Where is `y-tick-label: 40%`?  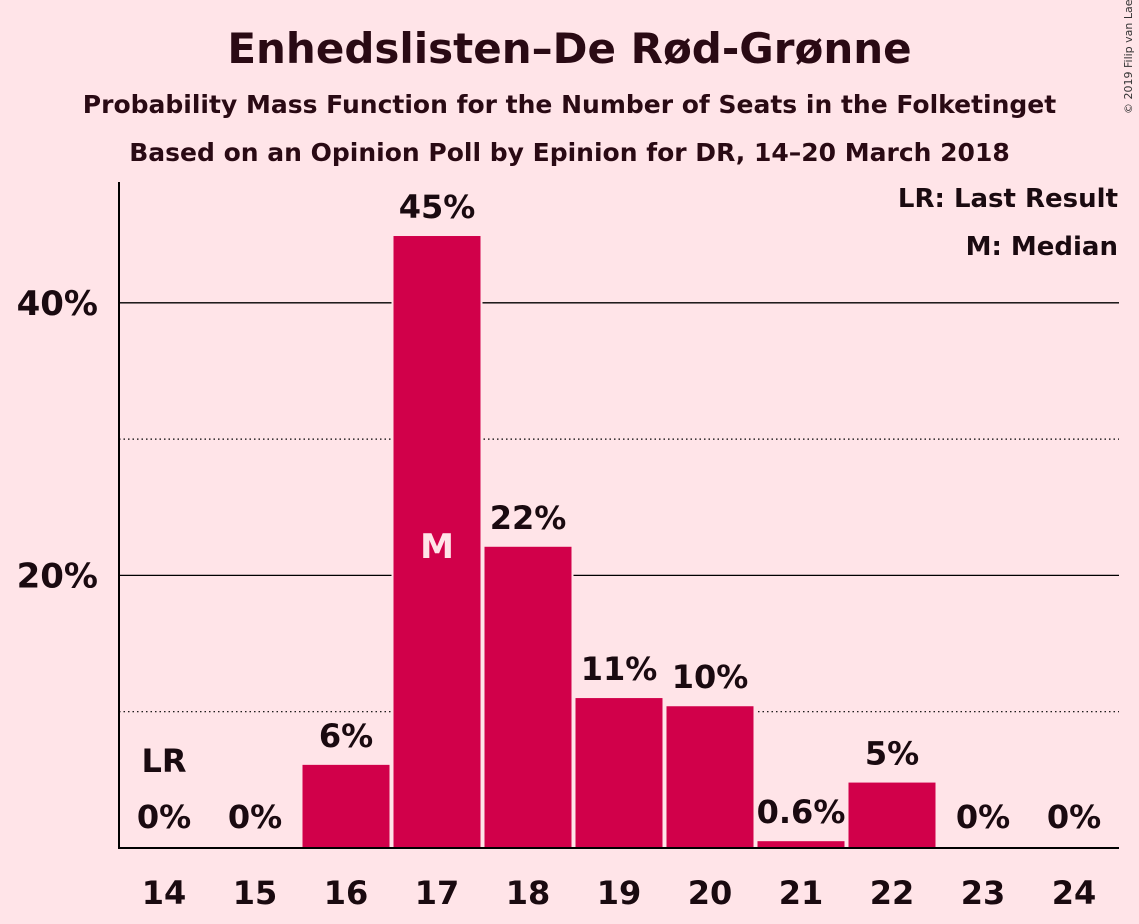
y-tick-label: 40% is located at coordinates (57, 304).